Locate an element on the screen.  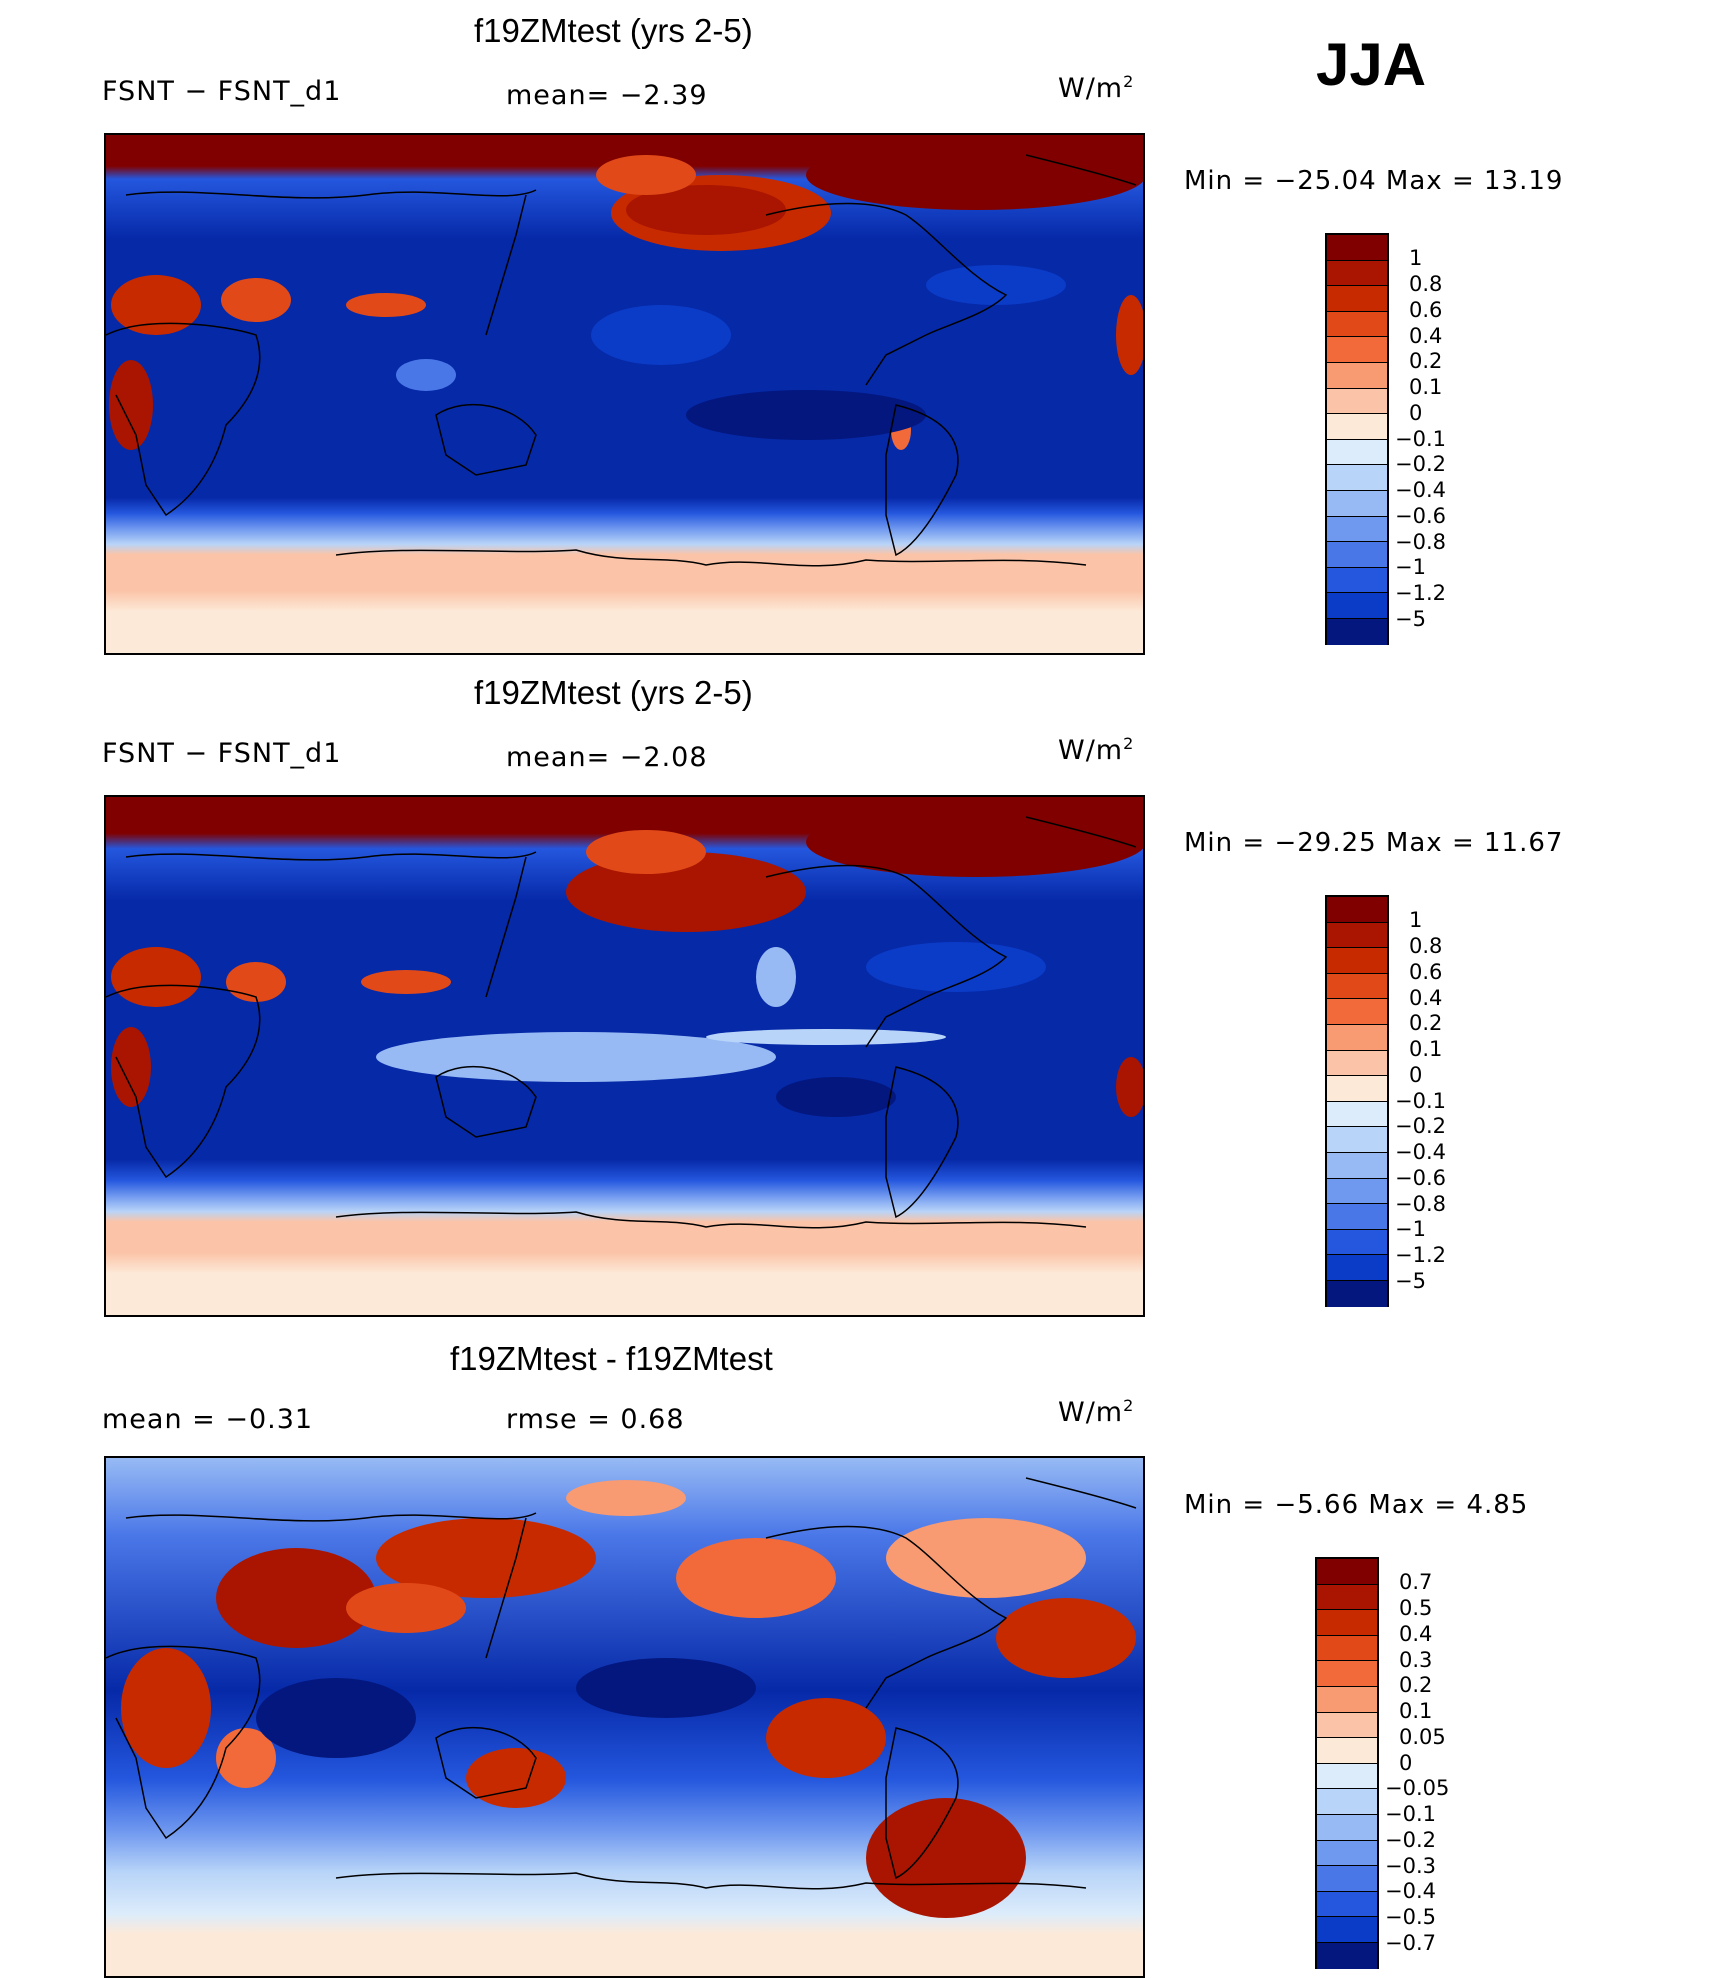
colorbar-tick-label: 0.5 is located at coordinates (1416, 1608).